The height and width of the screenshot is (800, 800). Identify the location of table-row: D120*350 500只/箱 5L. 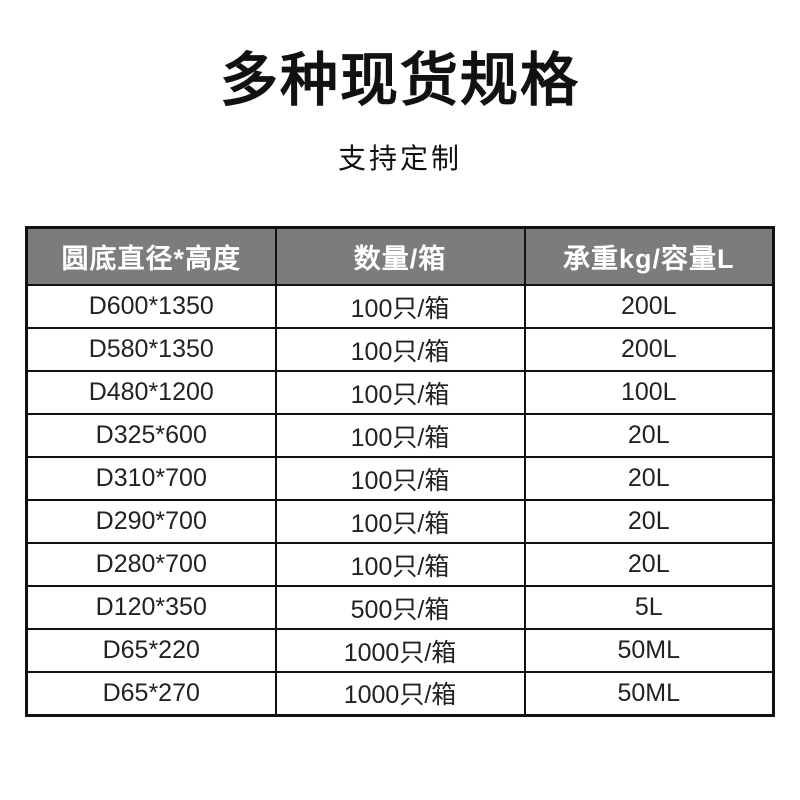
(400, 608).